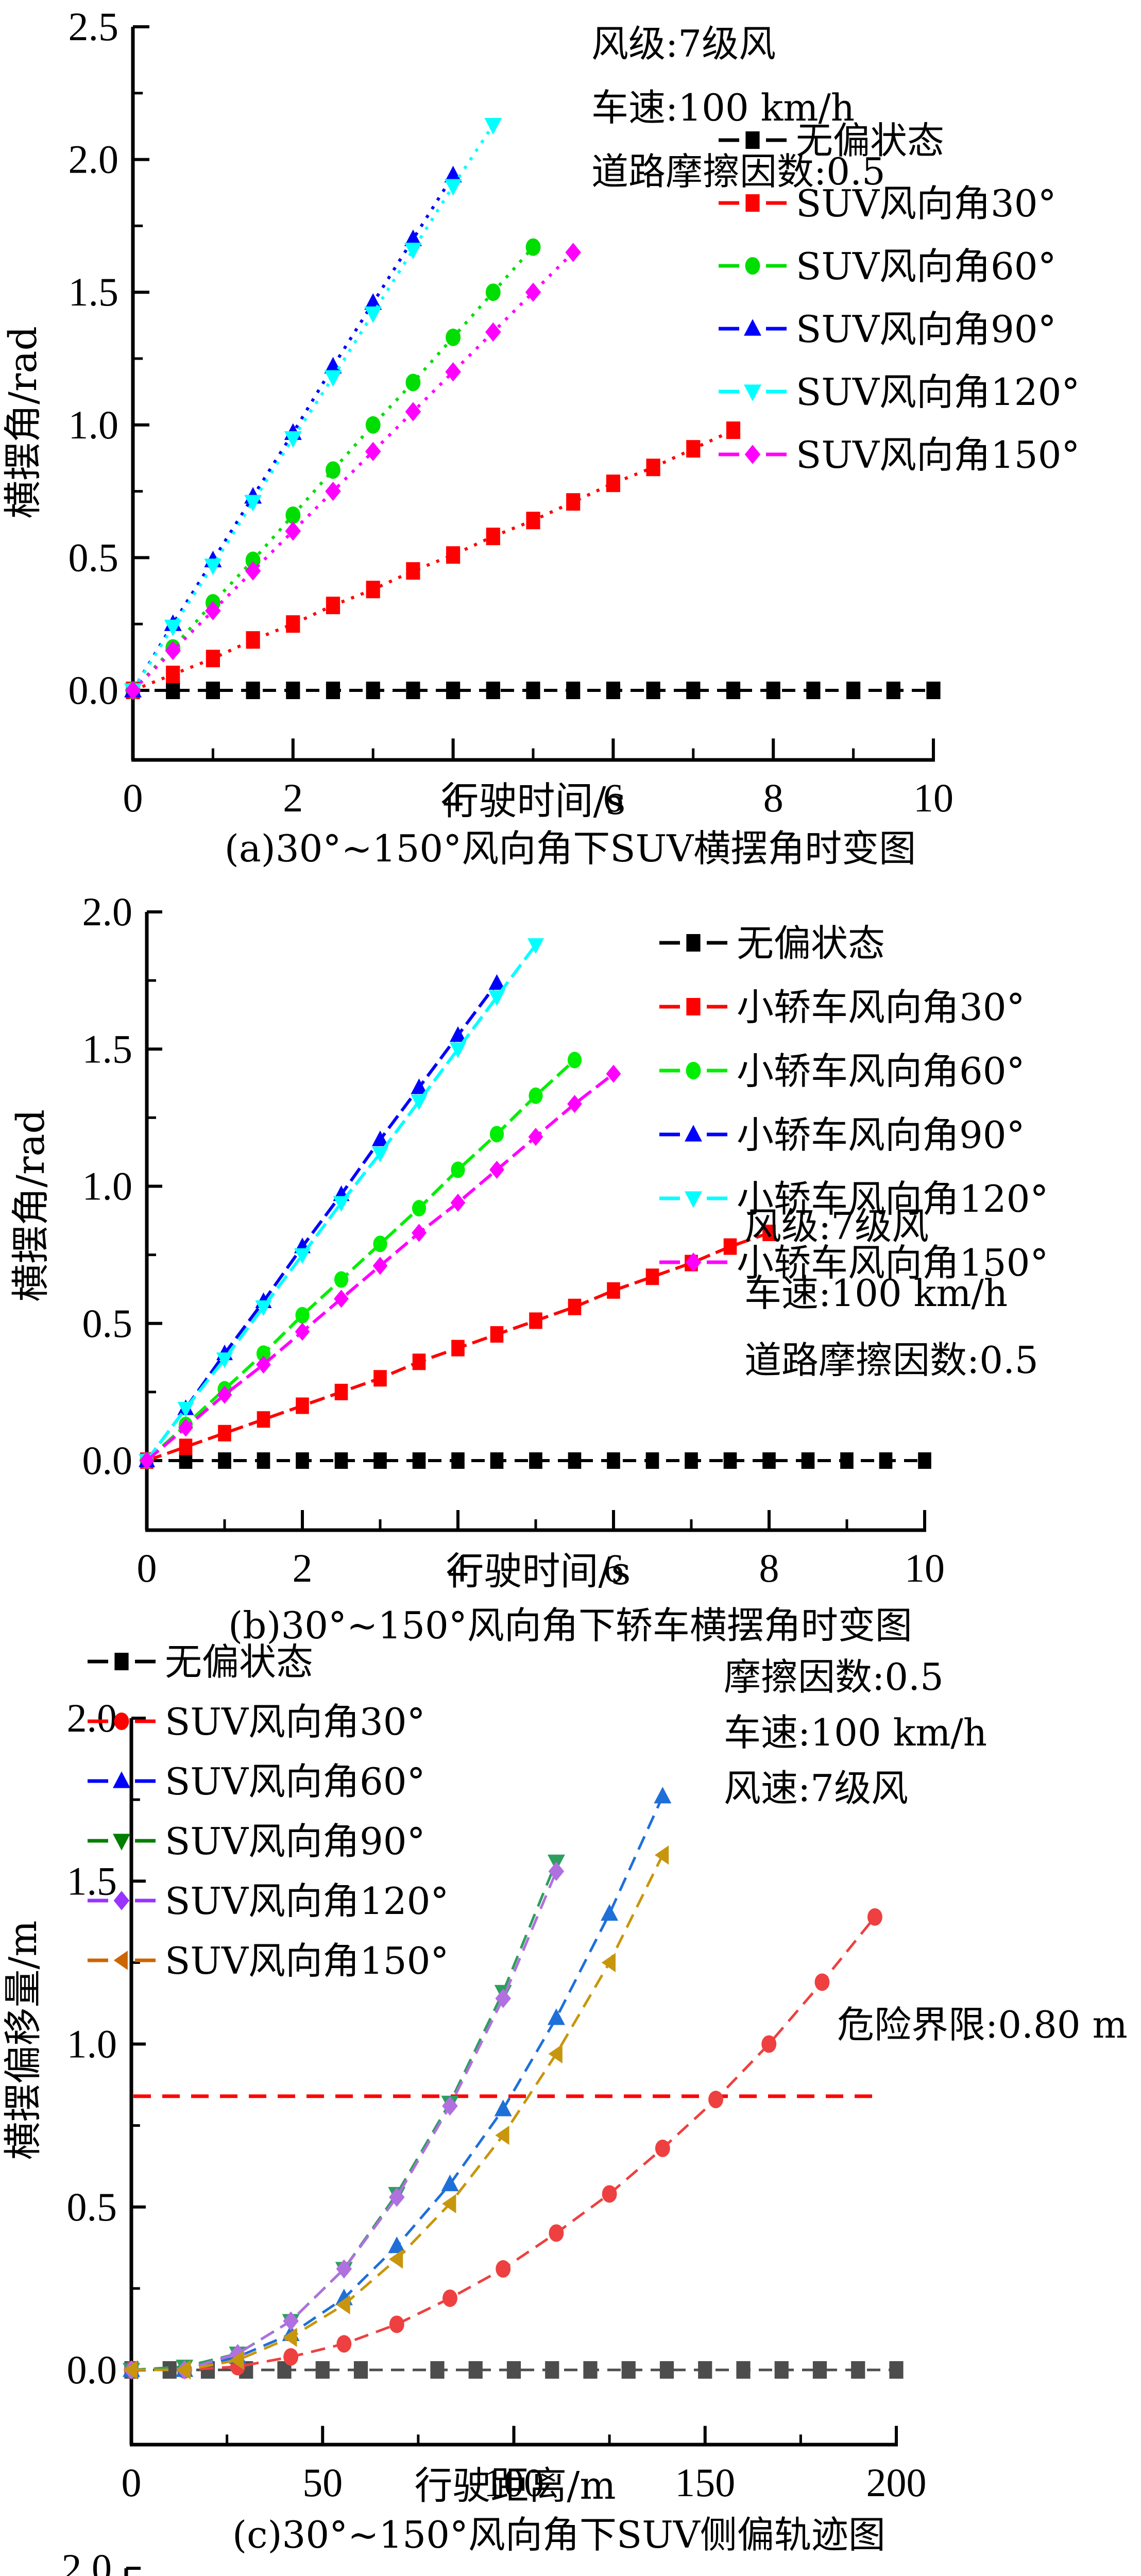 The image size is (1141, 2576). What do you see at coordinates (570, 848) in the screenshot?
I see `figure-caption: (a)30°~150°风向角下SUV横摆角时变图` at bounding box center [570, 848].